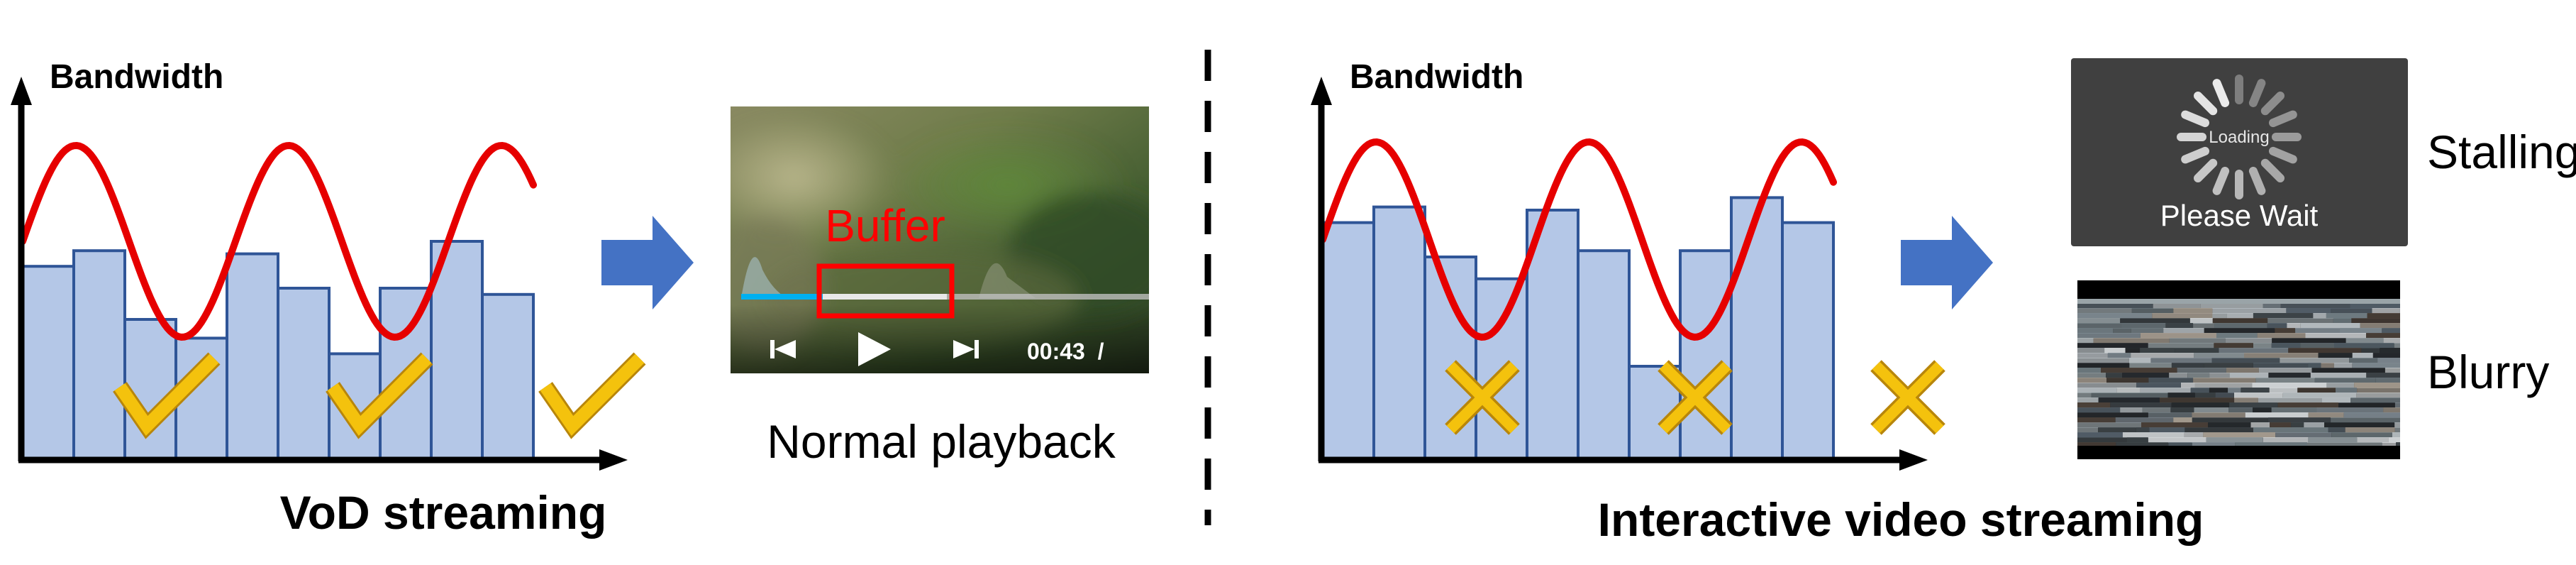 The width and height of the screenshot is (2576, 565). Describe the element at coordinates (783, 349) in the screenshot. I see `skip-back-icon` at that location.